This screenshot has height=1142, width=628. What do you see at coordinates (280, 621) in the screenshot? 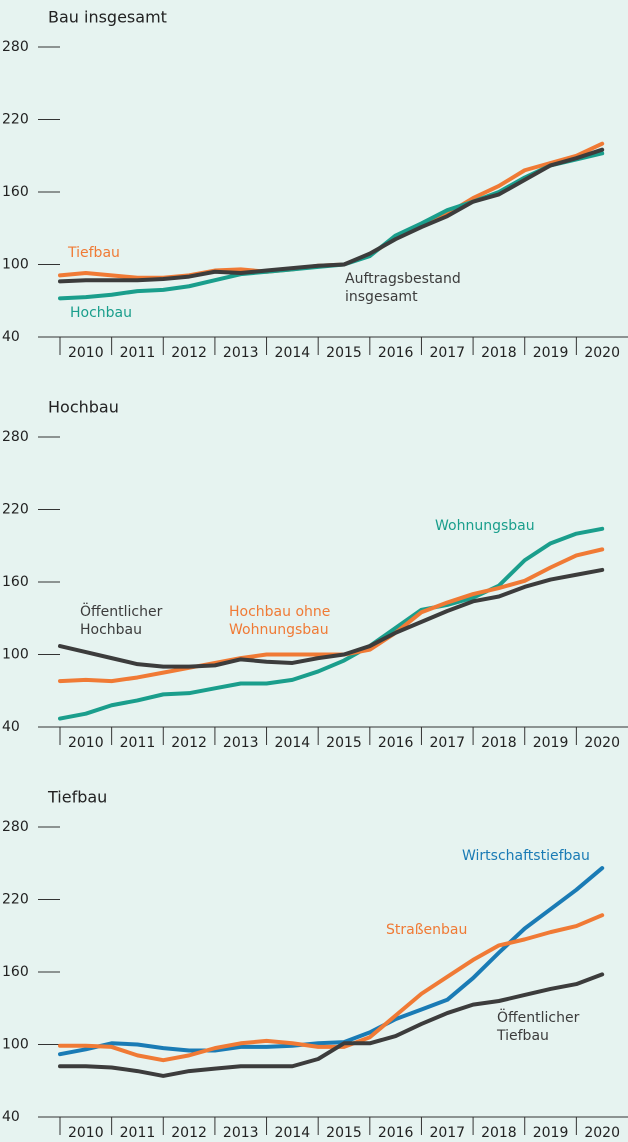
I see `series-label: Hochbau ohne Wohnungsbau` at bounding box center [280, 621].